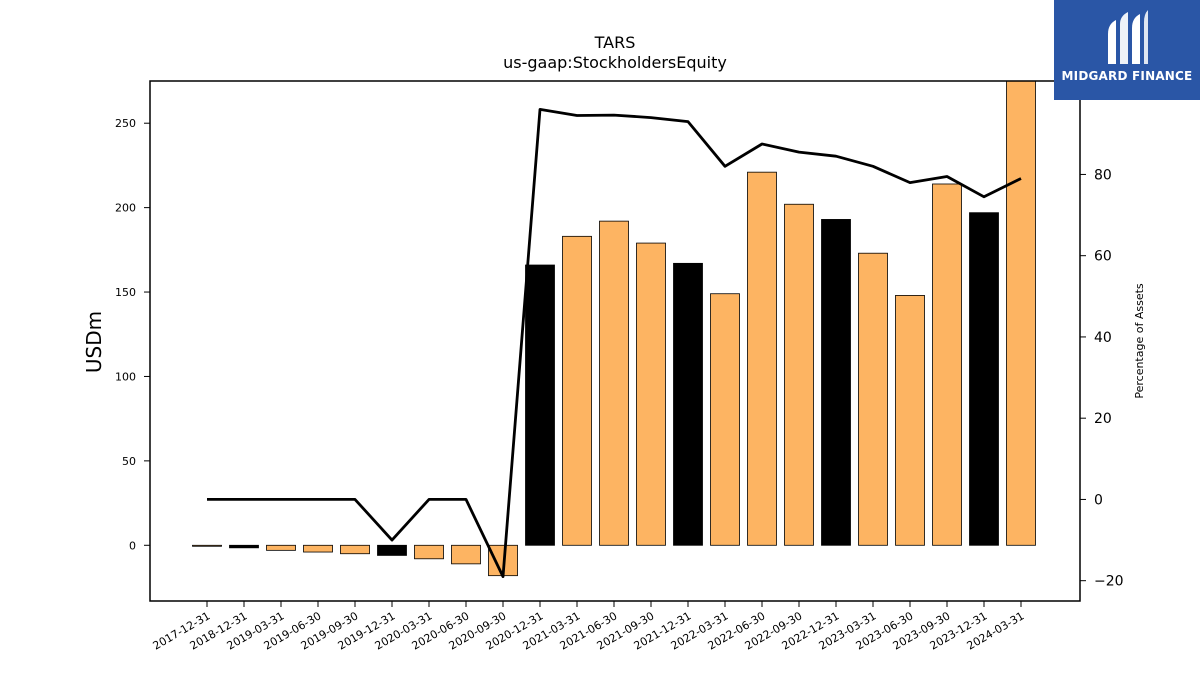 This screenshot has height=675, width=1200. What do you see at coordinates (615, 42) in the screenshot?
I see `chart-title: TARS` at bounding box center [615, 42].